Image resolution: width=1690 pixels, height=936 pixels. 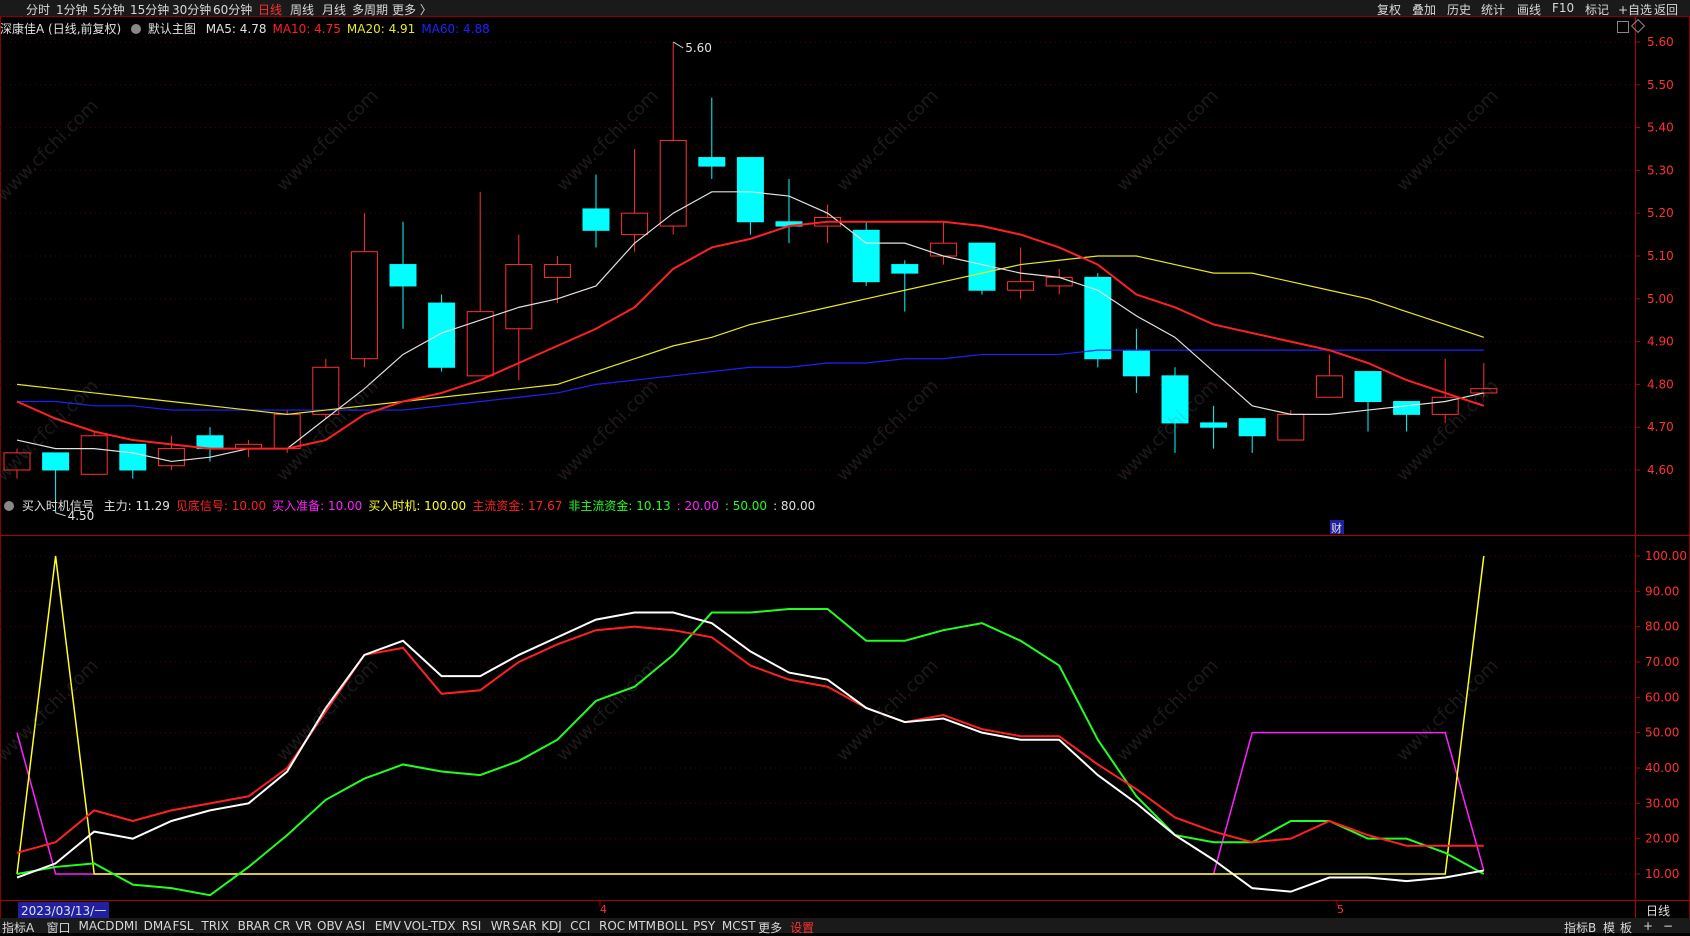 I want to click on timeframe-5: 60分钟, so click(x=233, y=10).